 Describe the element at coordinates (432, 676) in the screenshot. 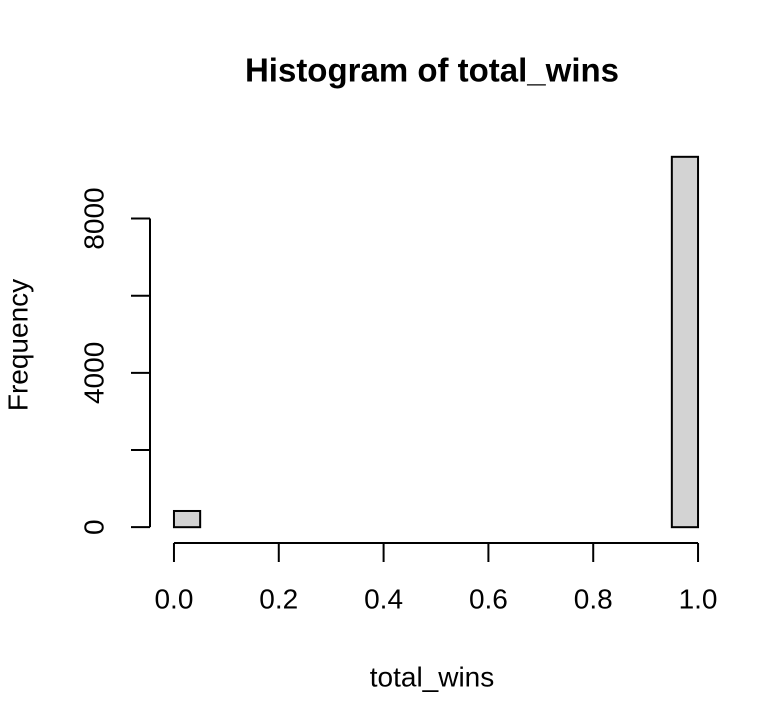

I see `x-axis-label: total_wins` at that location.